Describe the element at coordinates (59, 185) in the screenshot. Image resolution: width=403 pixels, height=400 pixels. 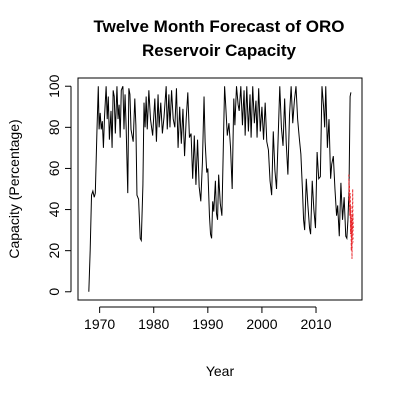
I see `y-axis: 0 20 40 60 80 100` at that location.